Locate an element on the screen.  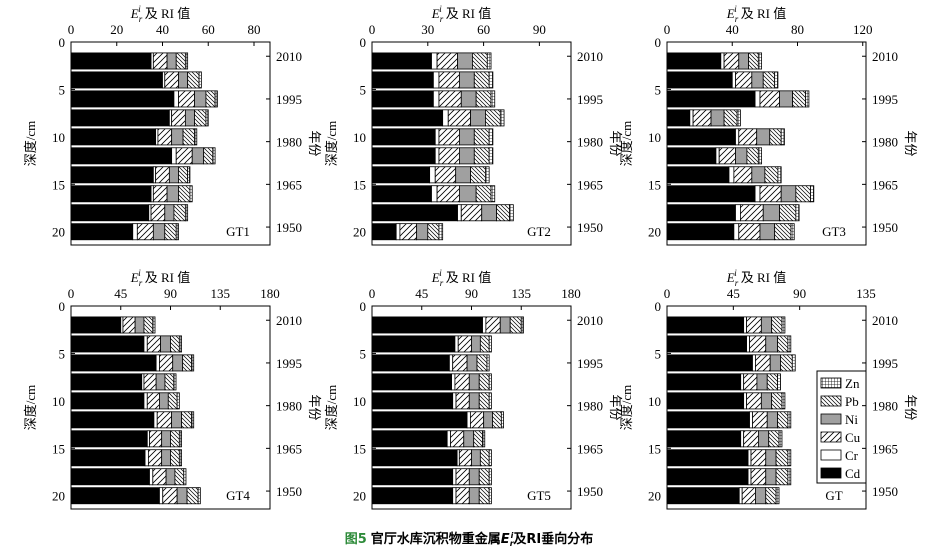
y2-tick-label: 2010 is located at coordinates (885, 320).